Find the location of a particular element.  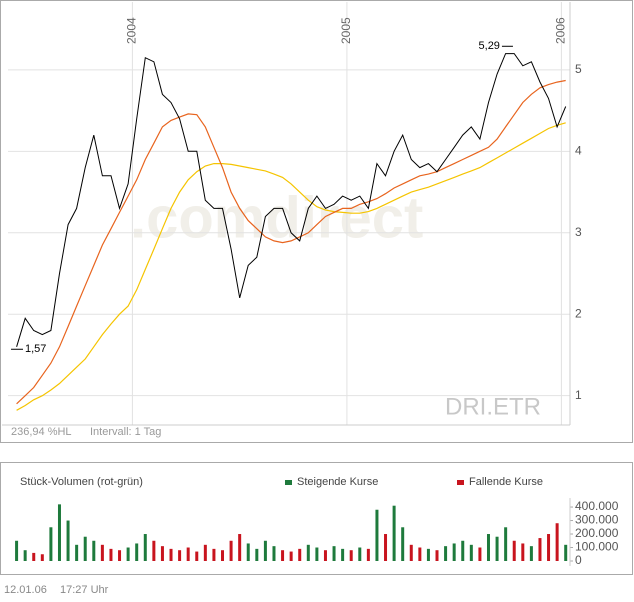

y-tick-label: 1 is located at coordinates (578, 395).